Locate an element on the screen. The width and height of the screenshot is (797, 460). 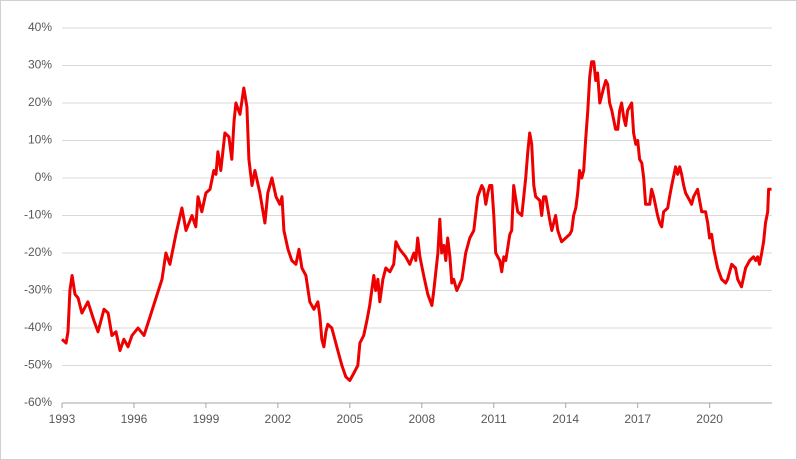
x-tick-label: 2005 is located at coordinates (349, 419).